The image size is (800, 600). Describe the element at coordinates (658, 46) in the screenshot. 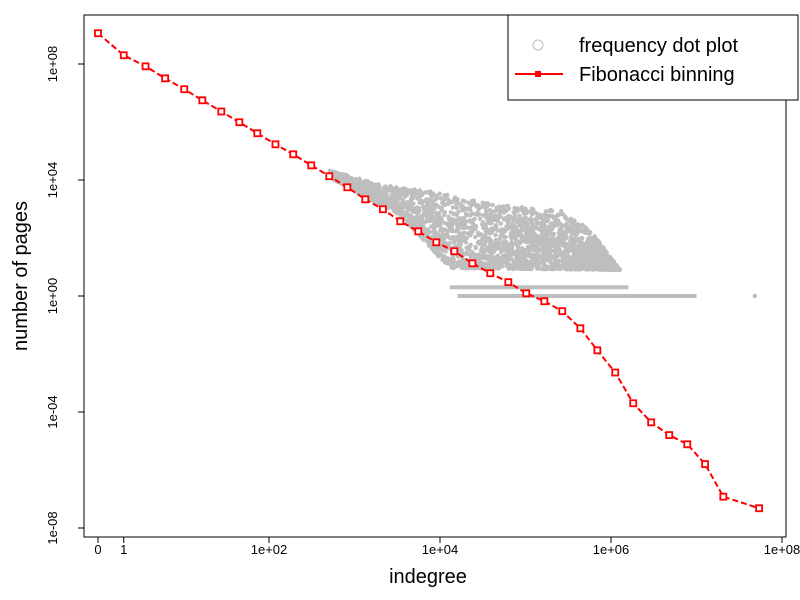

I see `legend-frequency-label: frequency dot plot` at that location.